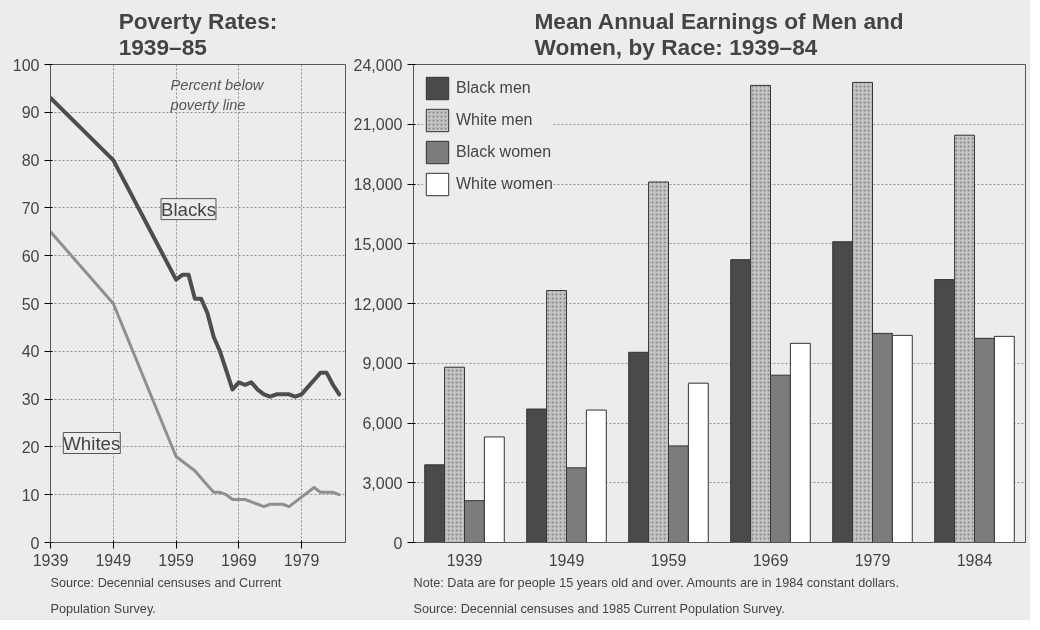 The image size is (1040, 630). I want to click on source-note: Source: Decennial censuses and Current Population Survey., so click(166, 595).